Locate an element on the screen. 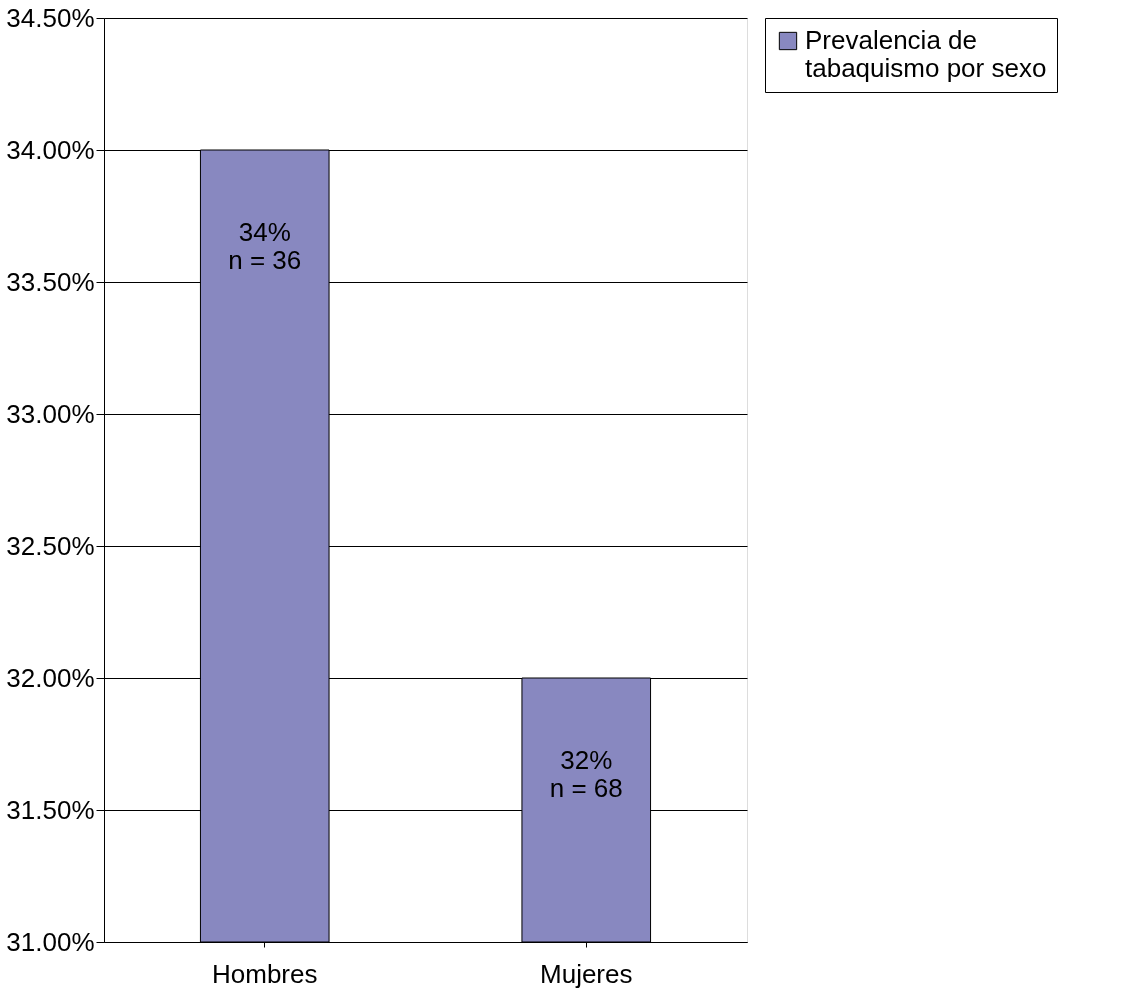 The width and height of the screenshot is (1148, 1007). data-label: 34% n = 36 is located at coordinates (265, 246).